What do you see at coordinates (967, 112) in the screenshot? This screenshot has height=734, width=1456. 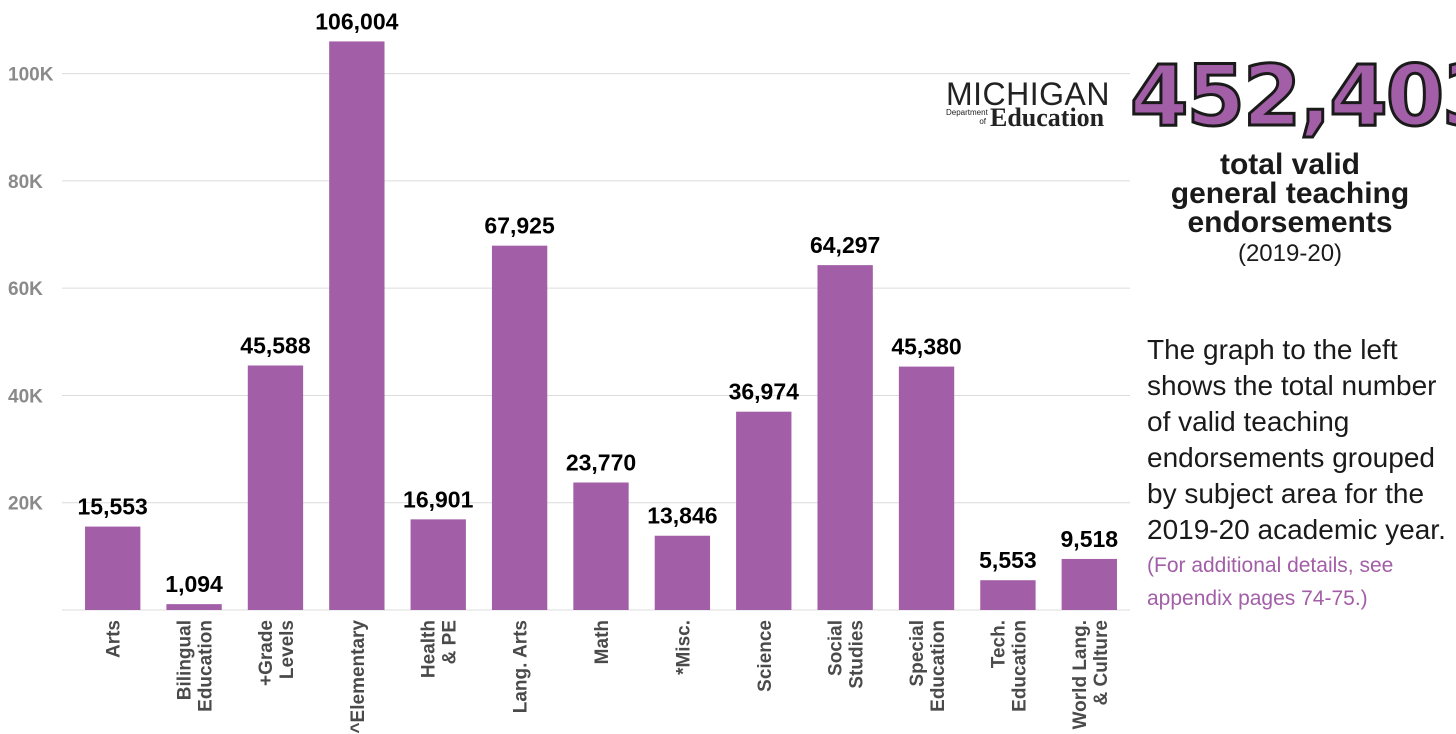 I see `logo-department-line: Department` at bounding box center [967, 112].